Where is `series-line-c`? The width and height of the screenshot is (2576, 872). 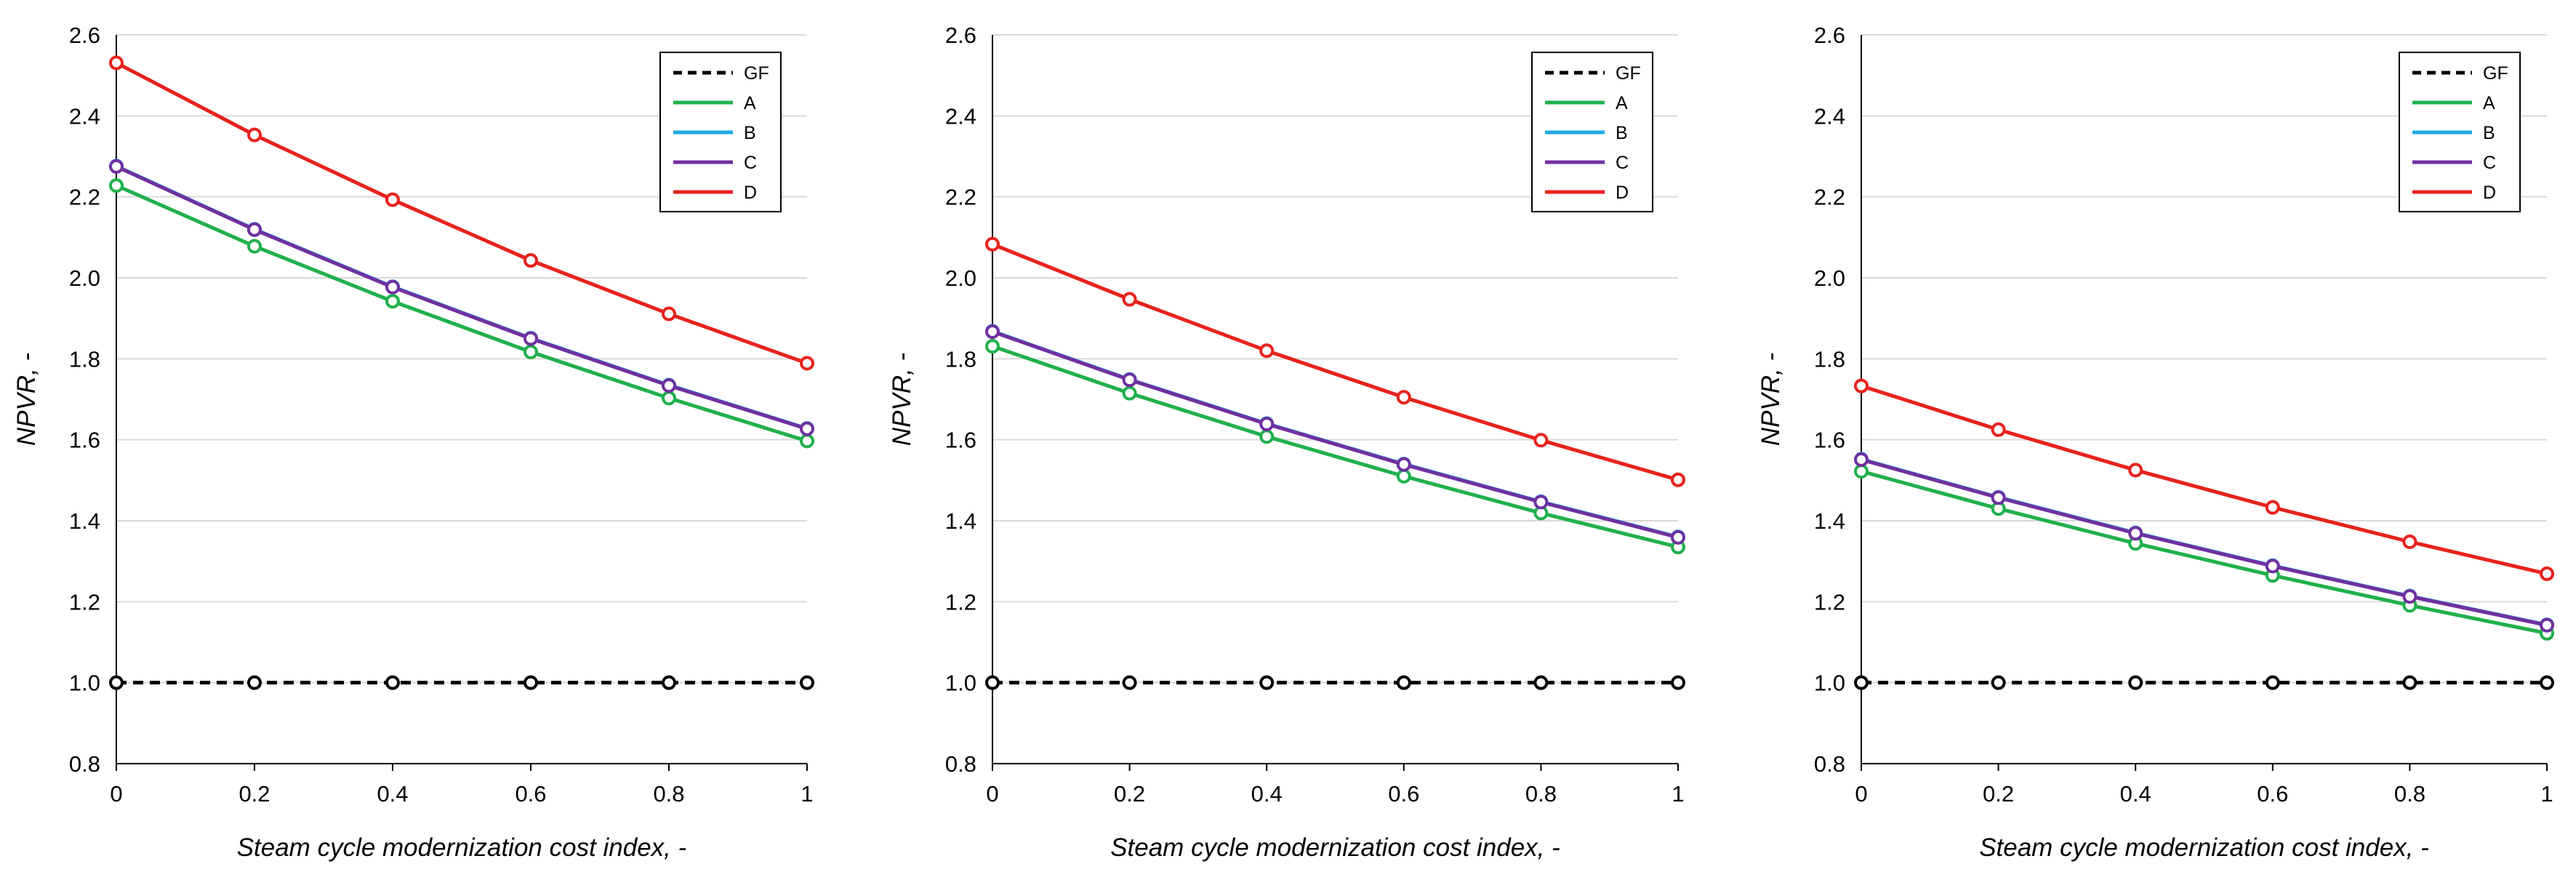 series-line-c is located at coordinates (2205, 542).